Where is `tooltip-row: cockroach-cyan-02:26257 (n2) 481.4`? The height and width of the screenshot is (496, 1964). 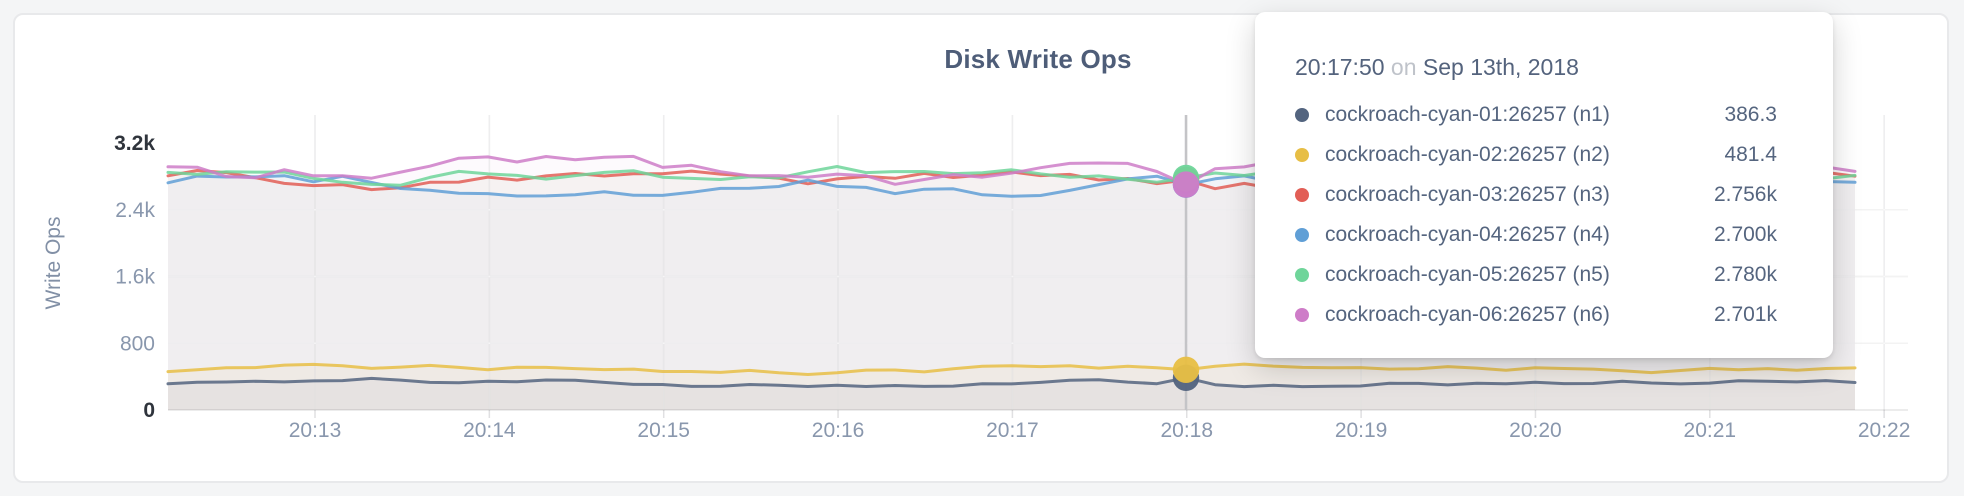
tooltip-row: cockroach-cyan-02:26257 (n2) 481.4 is located at coordinates (1536, 155).